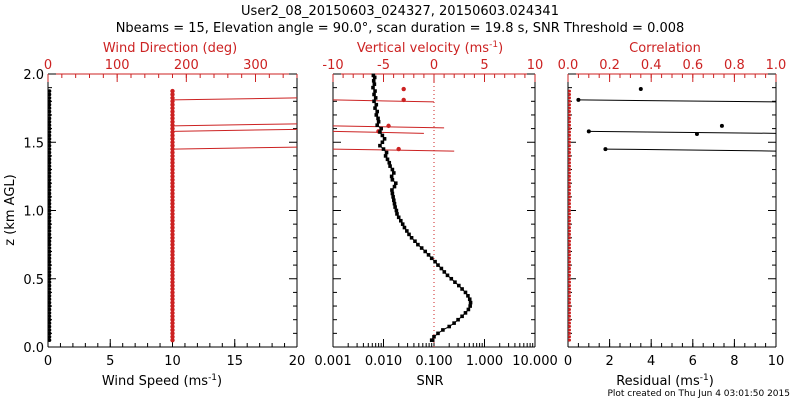 The image size is (800, 400). Describe the element at coordinates (433, 361) in the screenshot. I see `x-tick-label: 0.100` at that location.